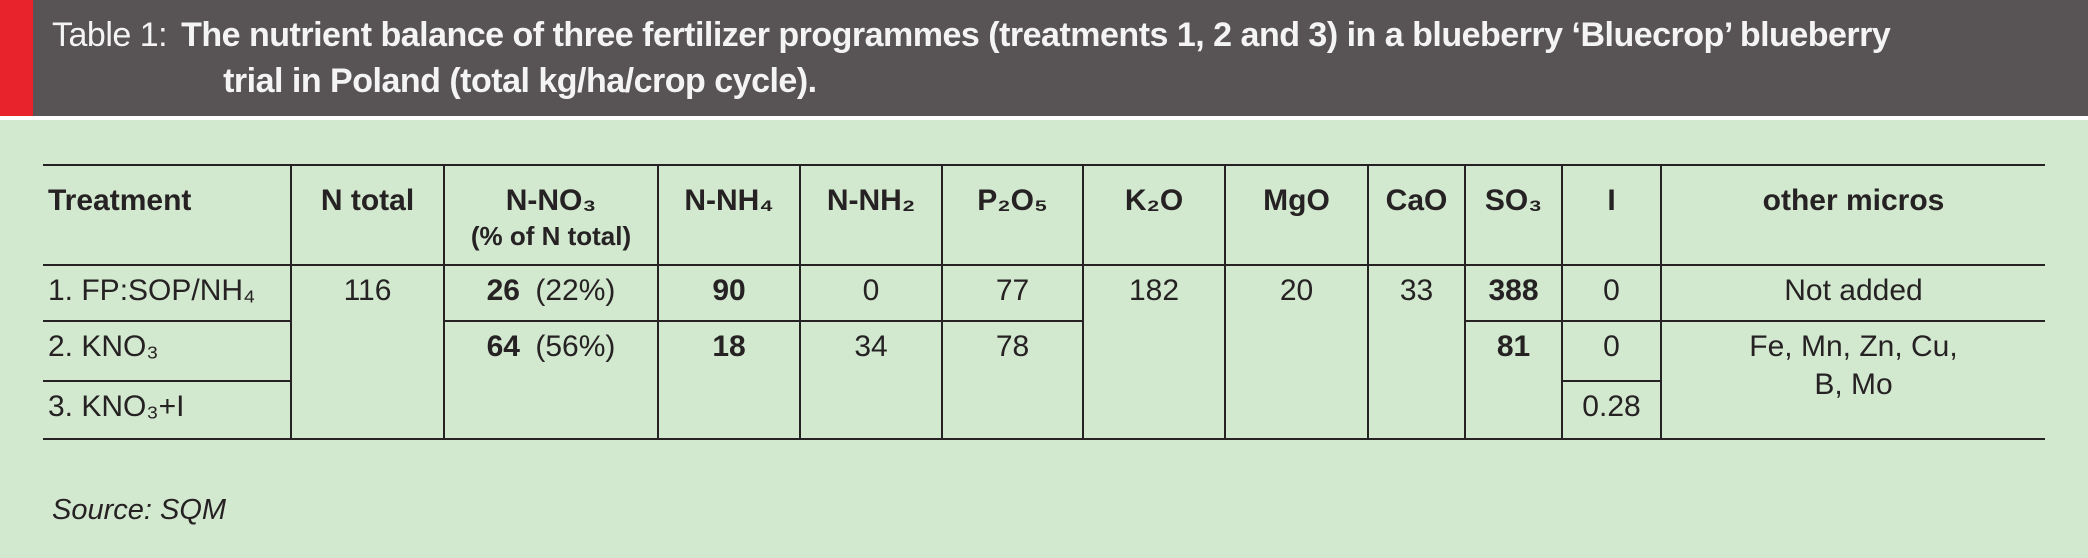 The width and height of the screenshot is (2088, 558). What do you see at coordinates (551, 380) in the screenshot?
I see `cell-r23-n-no3: 64 (56%)` at bounding box center [551, 380].